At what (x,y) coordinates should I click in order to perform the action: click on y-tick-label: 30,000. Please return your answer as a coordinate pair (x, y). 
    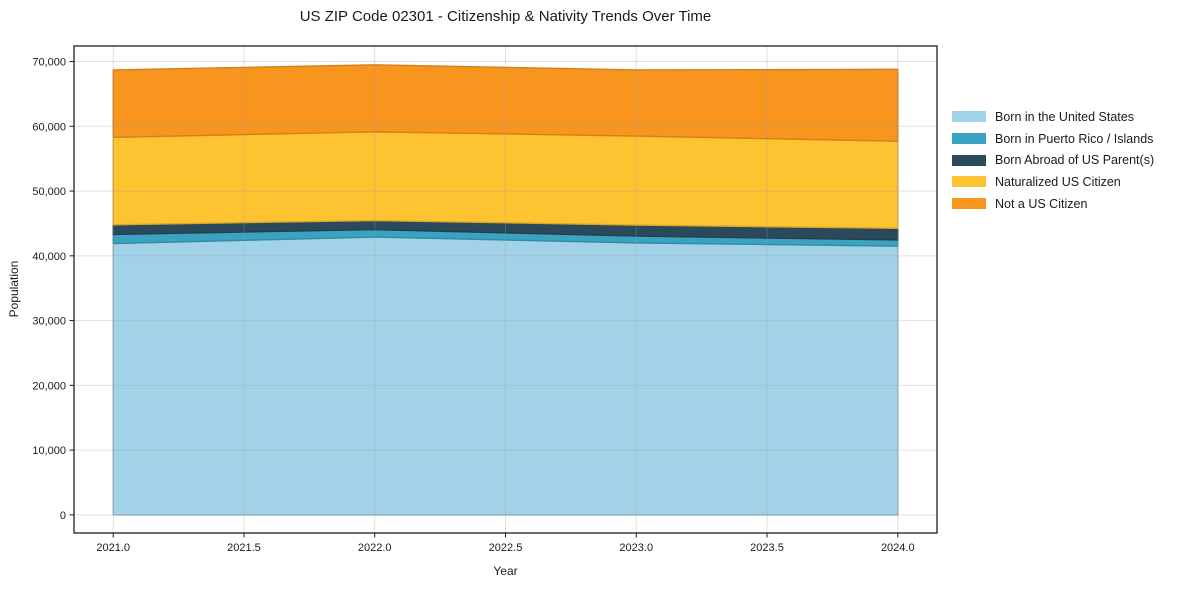
    Looking at the image, I should click on (49, 322).